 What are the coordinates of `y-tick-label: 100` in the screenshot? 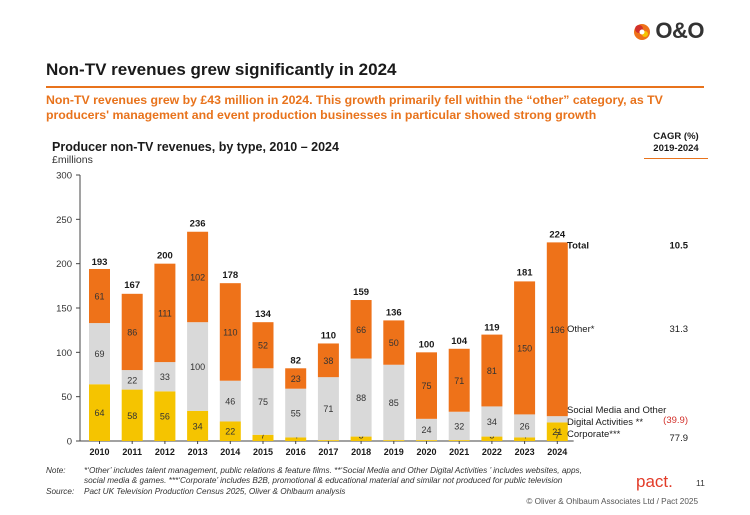 It's located at (64, 353).